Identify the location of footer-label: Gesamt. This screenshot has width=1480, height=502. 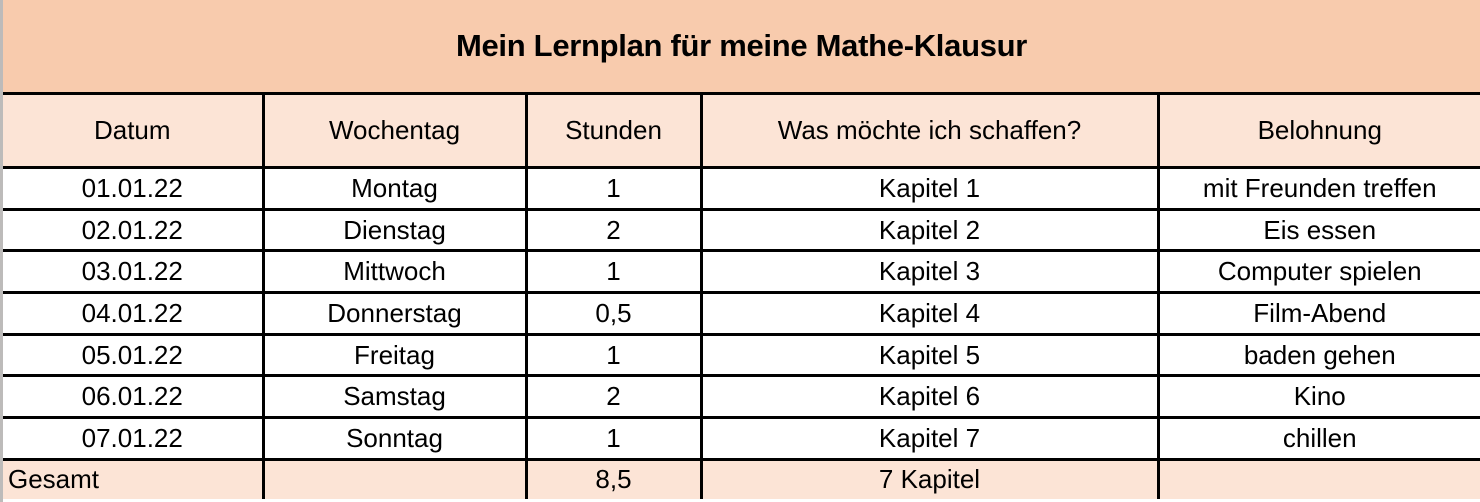
(134, 478).